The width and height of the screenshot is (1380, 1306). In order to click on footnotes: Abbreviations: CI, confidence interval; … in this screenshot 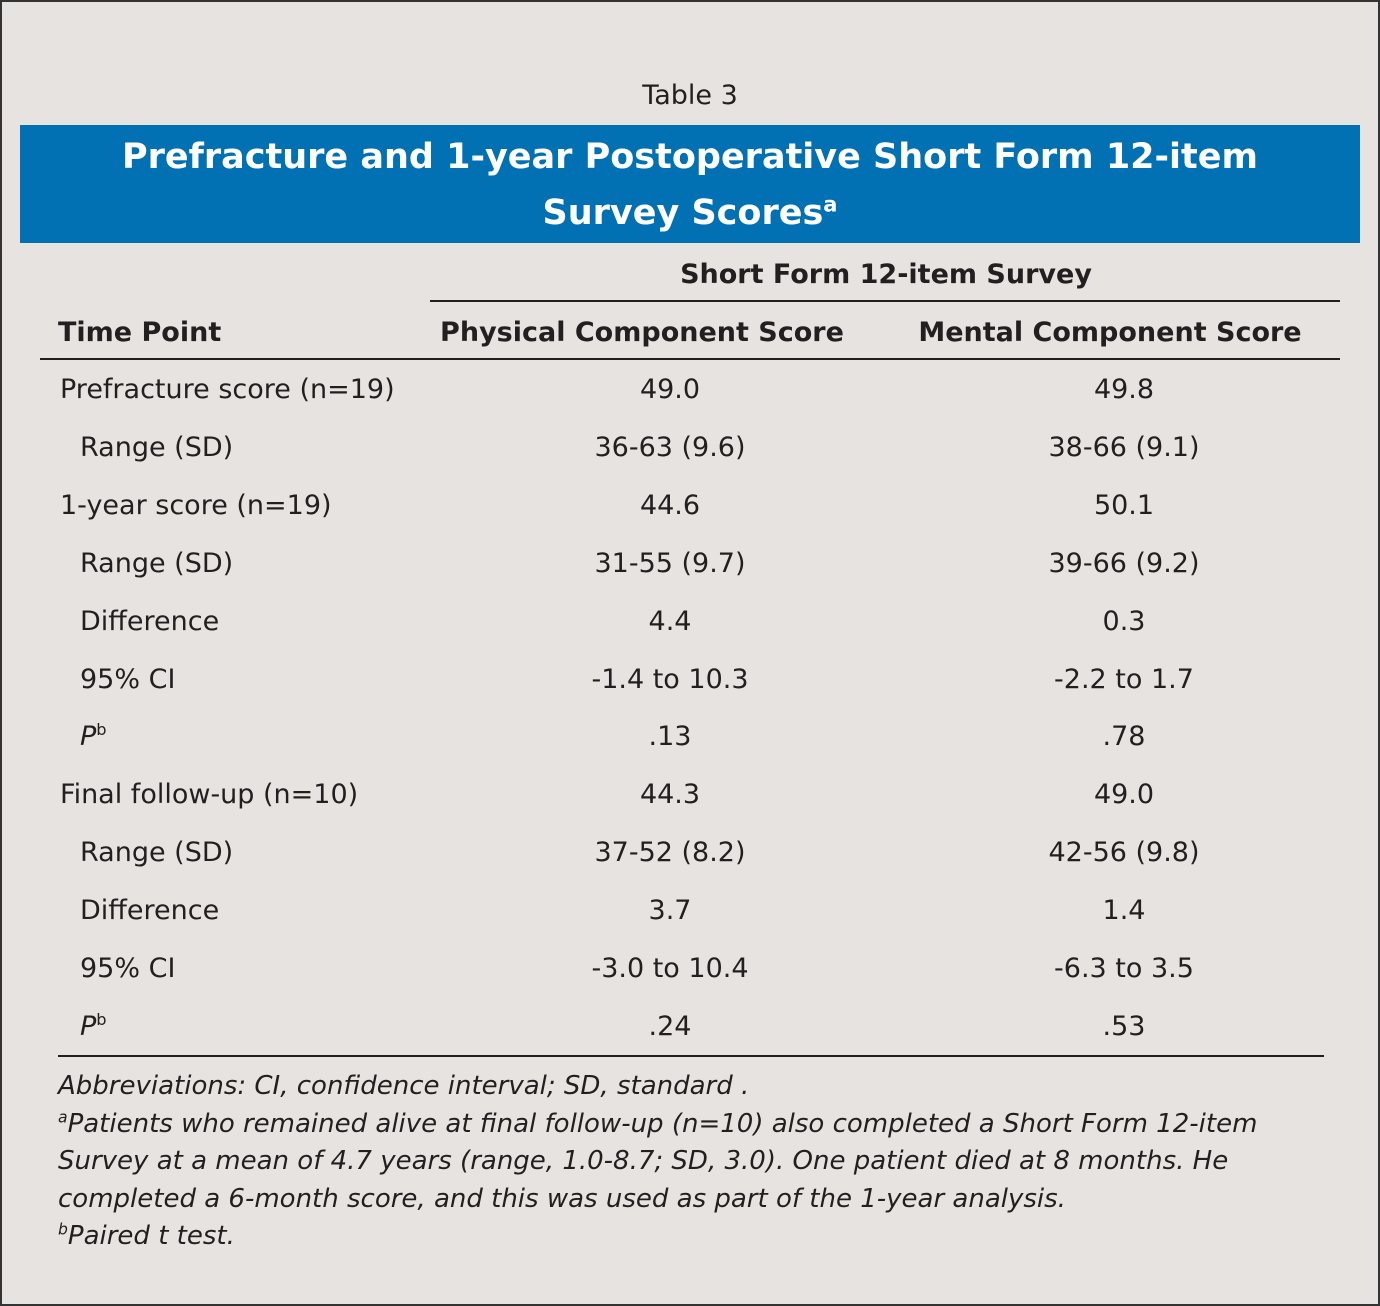, I will do `click(693, 1162)`.